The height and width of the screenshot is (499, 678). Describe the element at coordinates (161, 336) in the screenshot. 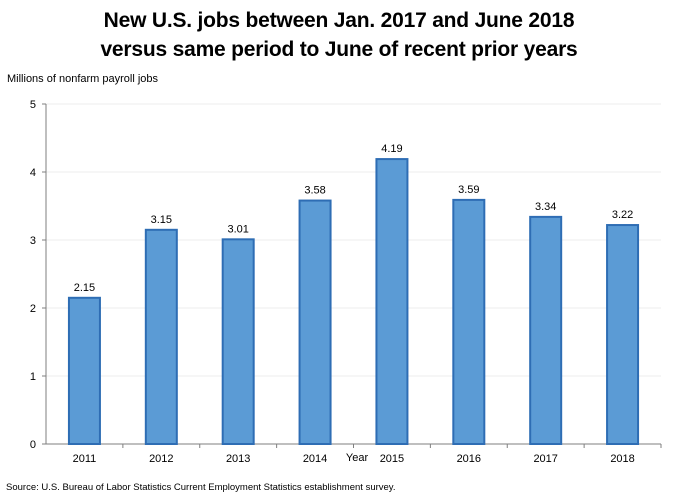

I see `bar-2012` at that location.